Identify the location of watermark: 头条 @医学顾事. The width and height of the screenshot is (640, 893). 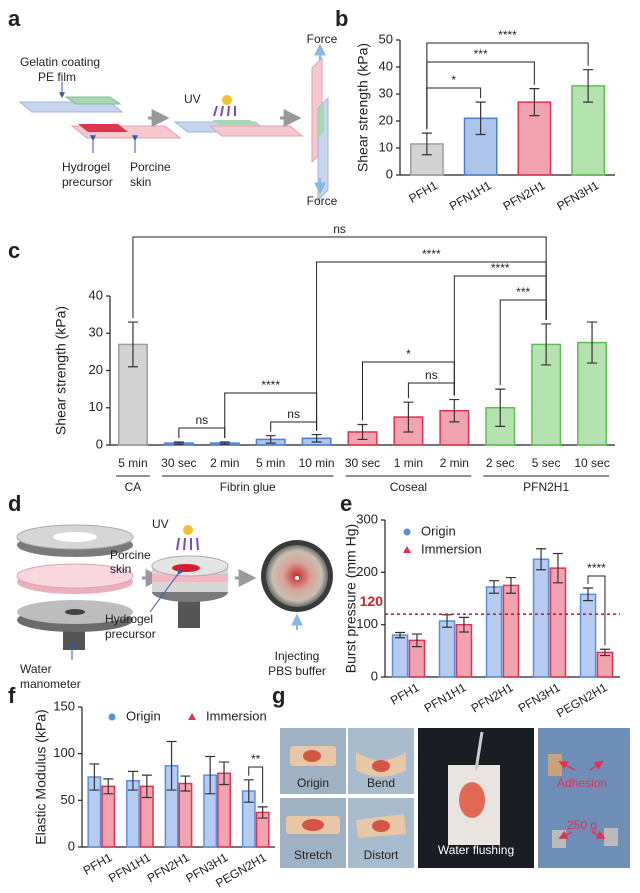
(580, 874).